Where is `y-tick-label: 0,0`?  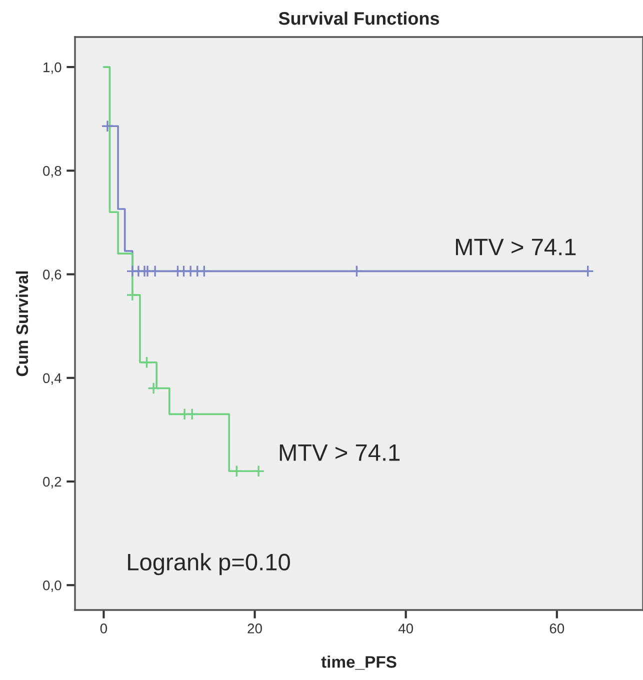 y-tick-label: 0,0 is located at coordinates (52, 586).